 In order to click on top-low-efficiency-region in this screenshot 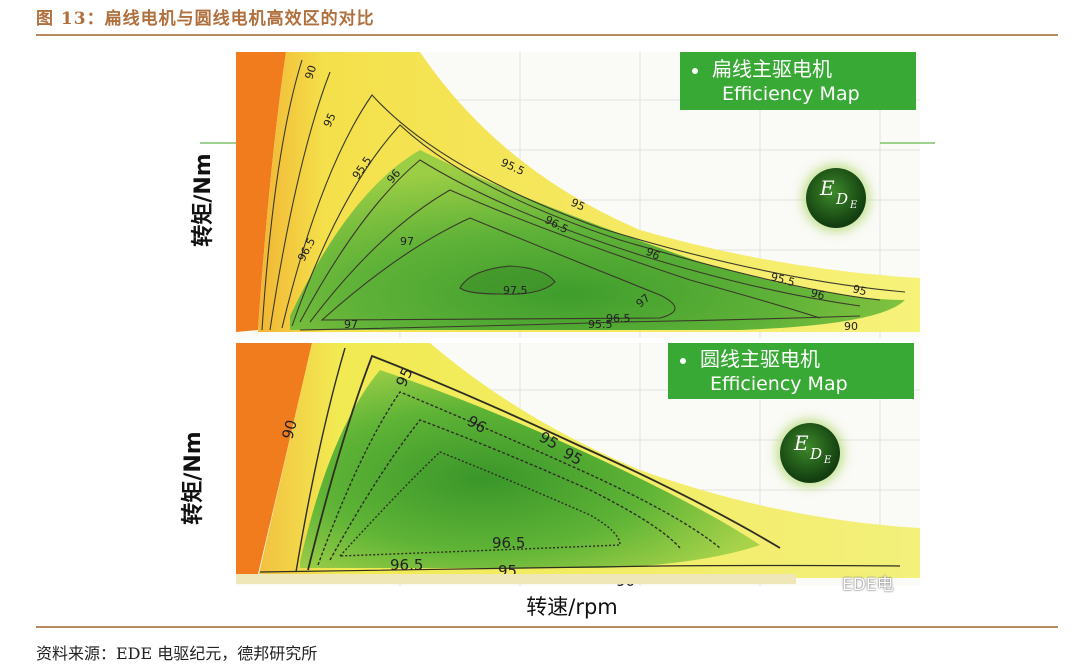, I will do `click(261, 192)`.